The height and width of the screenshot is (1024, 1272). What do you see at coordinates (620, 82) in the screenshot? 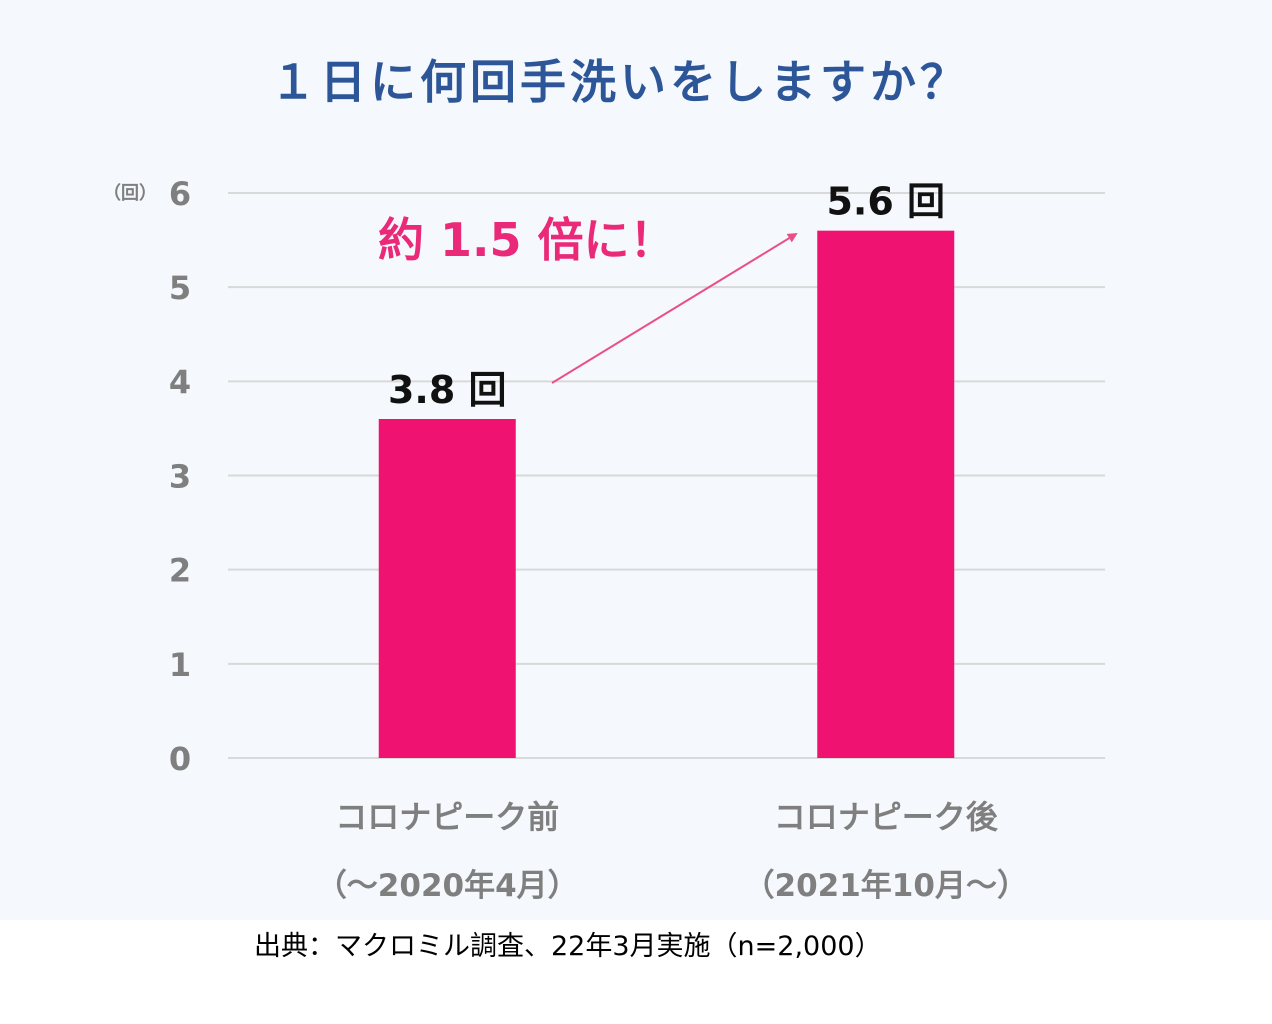
I see `chart-title: １日に何回手洗いをしますか？` at bounding box center [620, 82].